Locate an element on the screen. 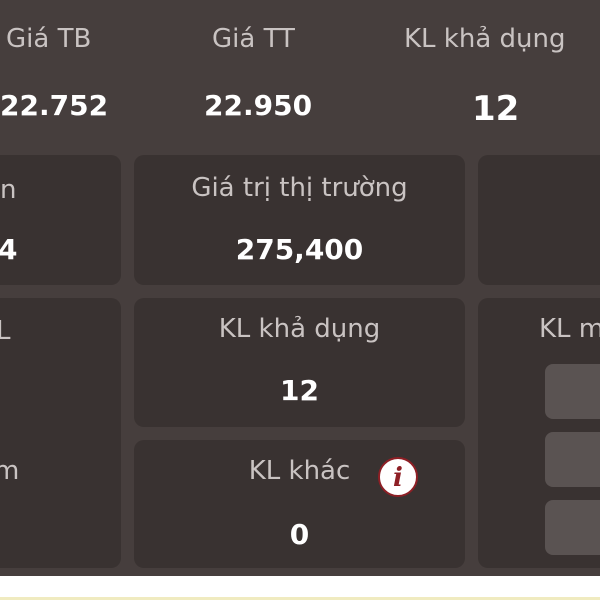  avg-price-value: 22.752 is located at coordinates (54, 105).